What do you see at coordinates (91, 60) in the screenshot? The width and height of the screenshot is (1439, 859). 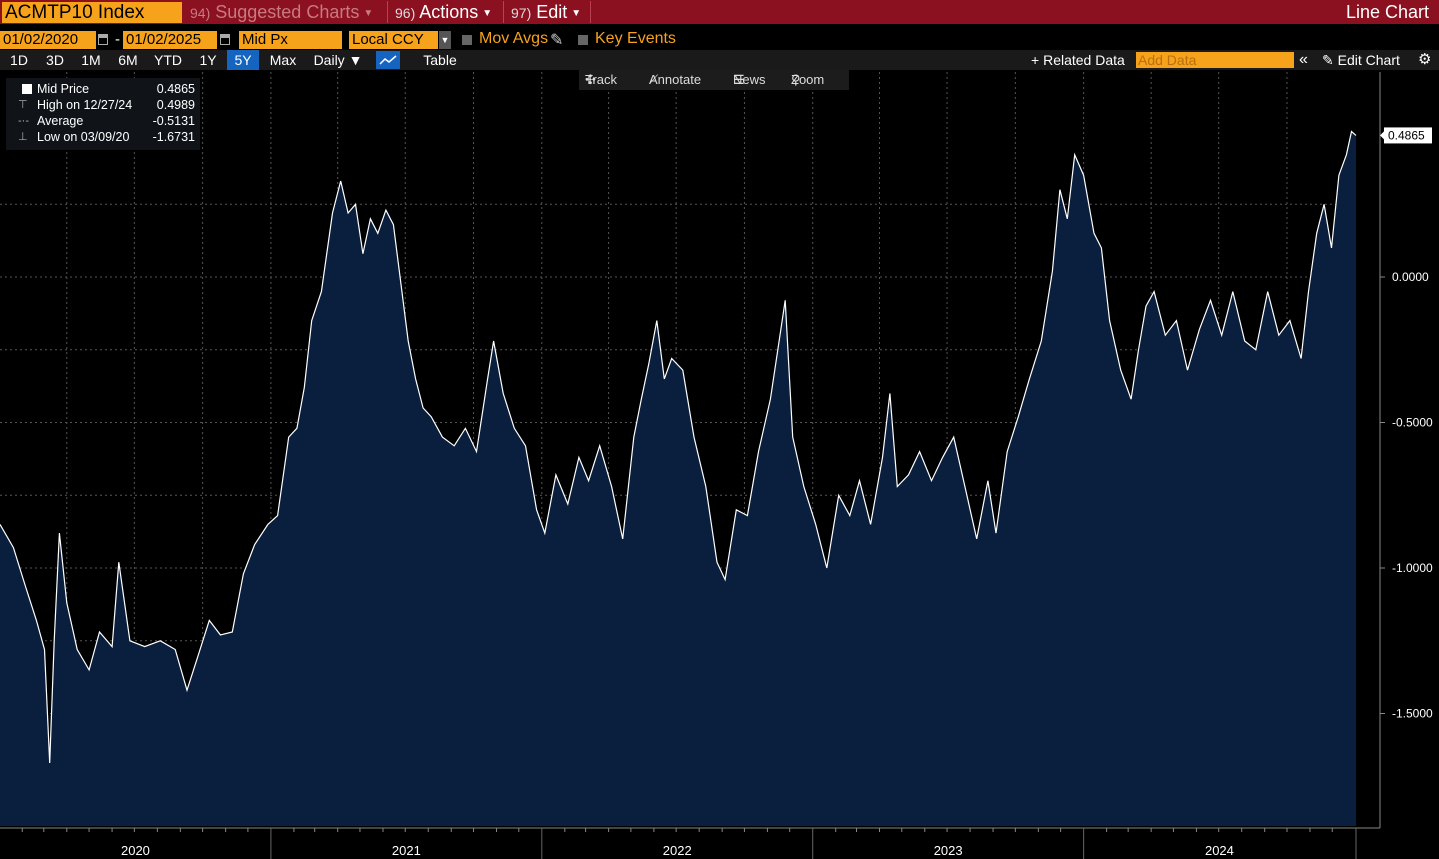 I see `period-1m: 1M` at bounding box center [91, 60].